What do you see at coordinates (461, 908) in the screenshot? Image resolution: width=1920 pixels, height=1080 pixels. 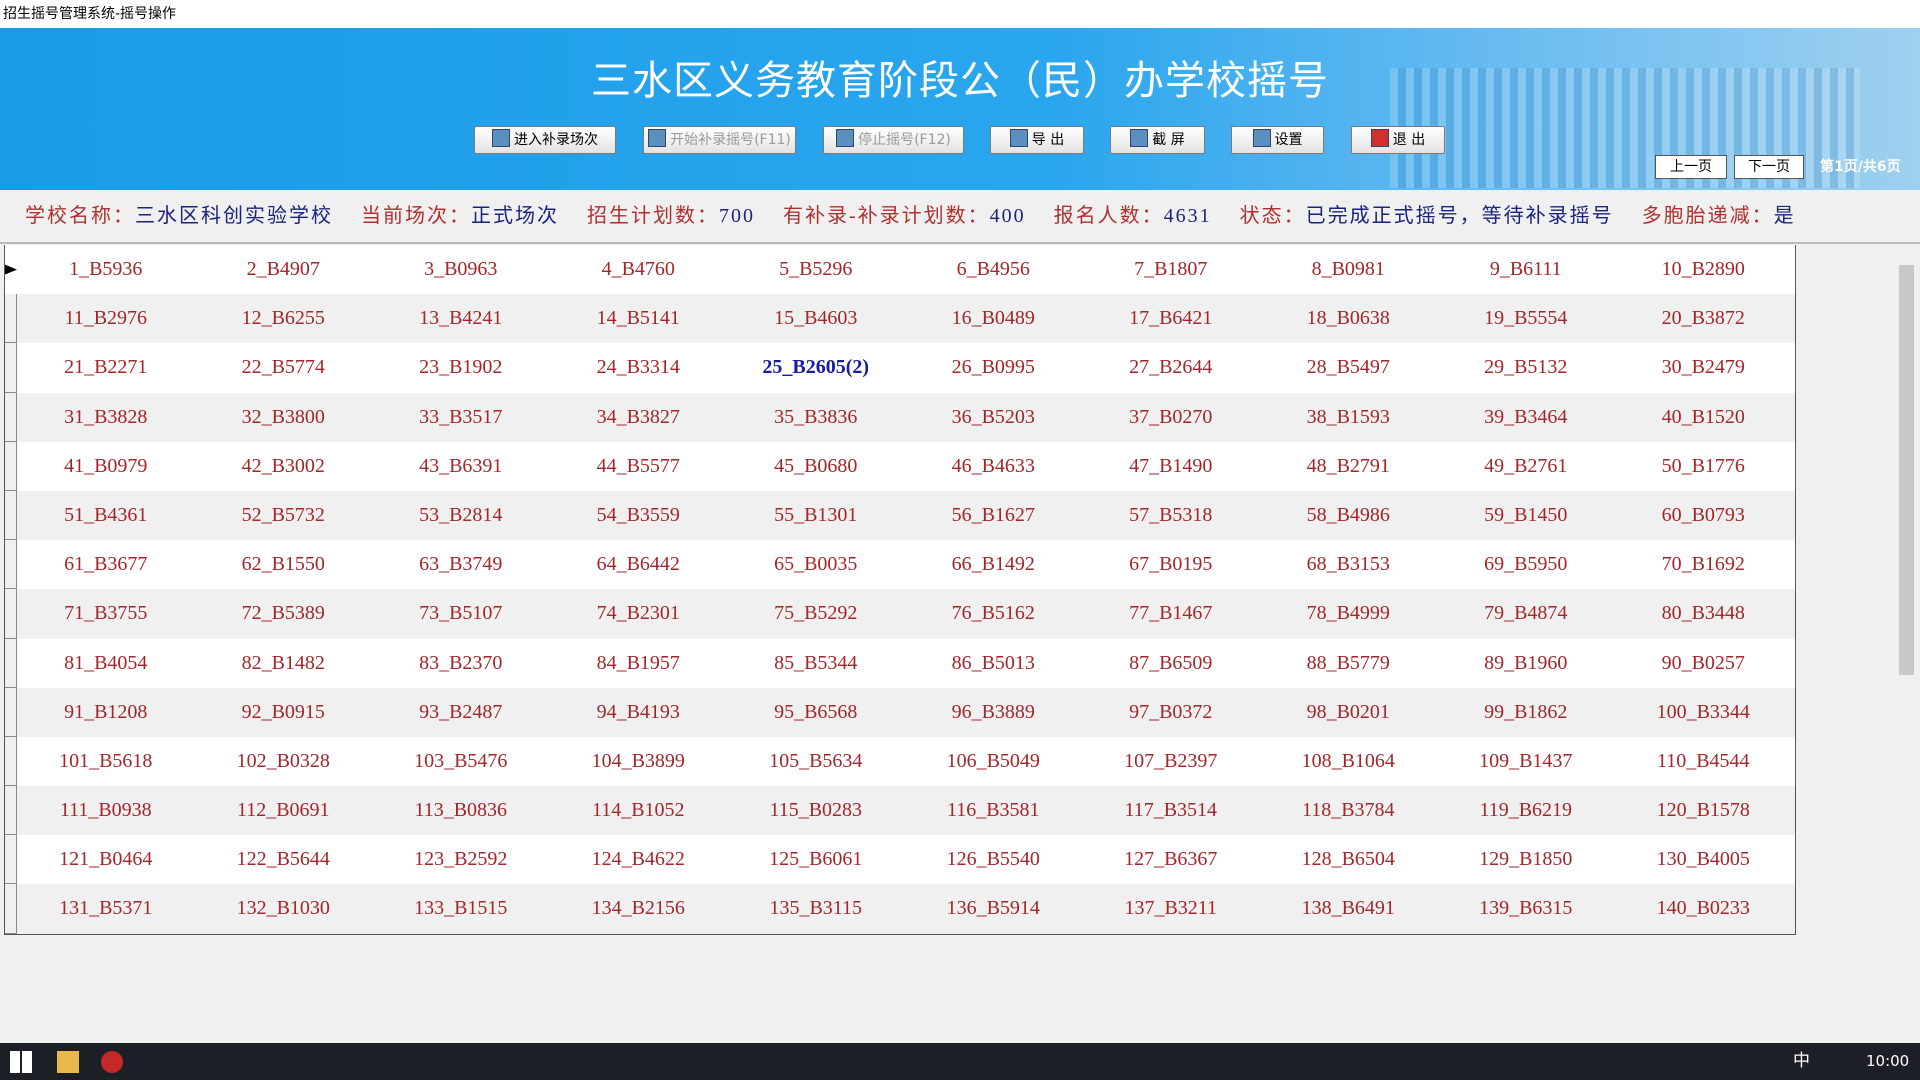 I see `grid-cell: 133_B1515` at bounding box center [461, 908].